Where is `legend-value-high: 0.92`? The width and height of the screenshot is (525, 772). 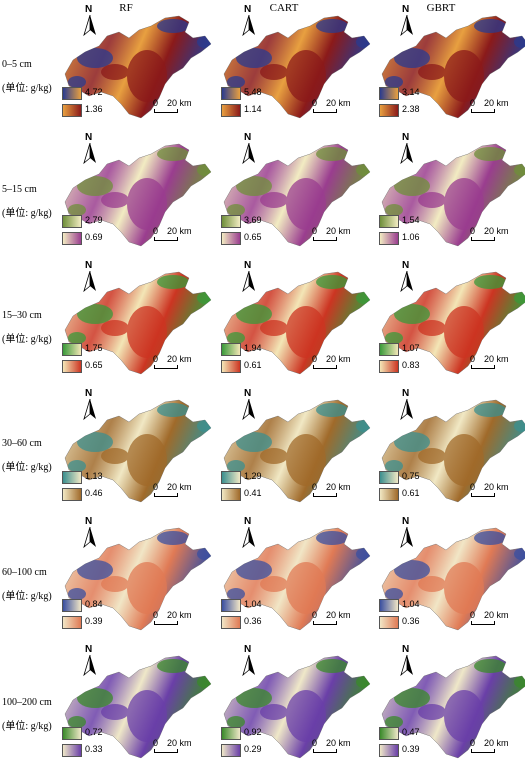 legend-value-high: 0.92 is located at coordinates (253, 732).